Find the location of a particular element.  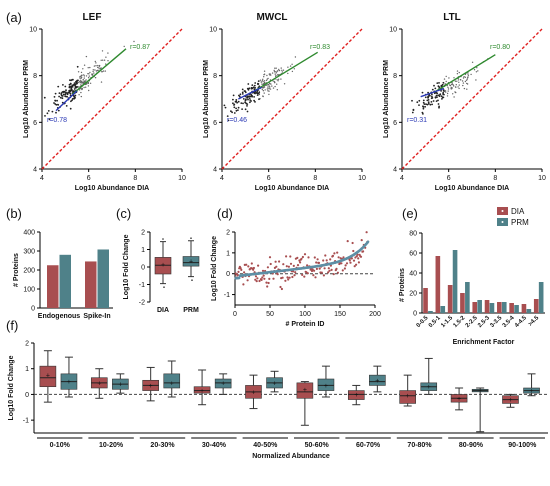

x-tick-label: 3.5-4 is located at coordinates (509, 322).